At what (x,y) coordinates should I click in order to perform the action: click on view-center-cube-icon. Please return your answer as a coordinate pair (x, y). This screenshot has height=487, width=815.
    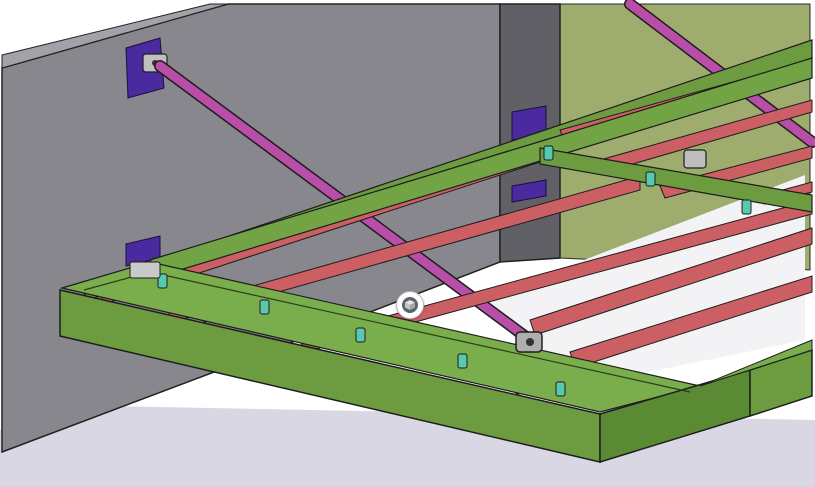
    Looking at the image, I should click on (410, 305).